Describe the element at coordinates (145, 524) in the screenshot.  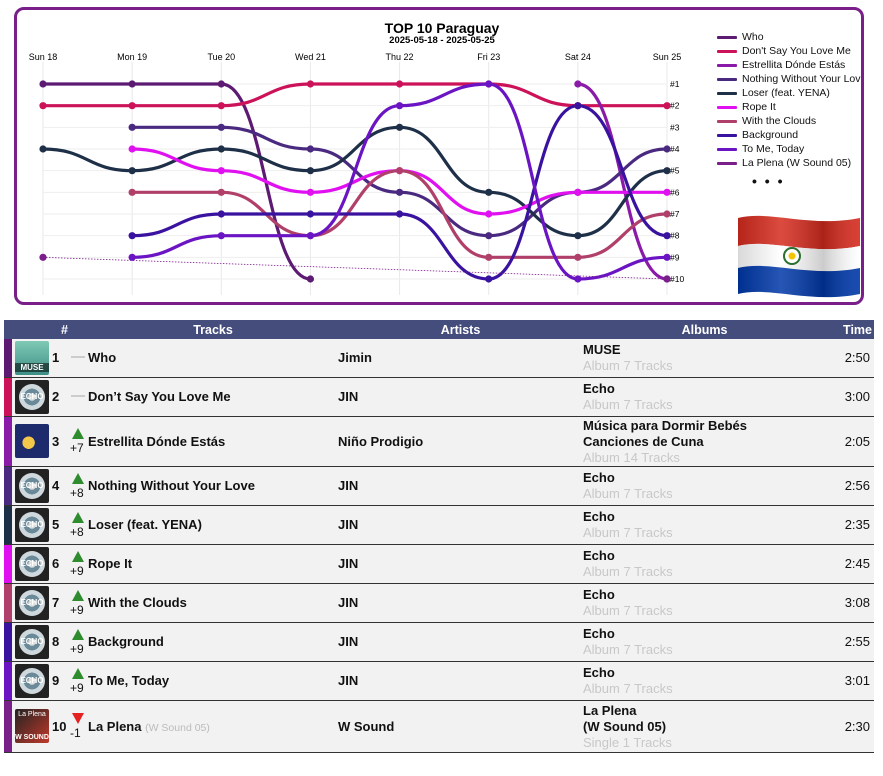
I see `track-name: Loser (feat. YENA)` at that location.